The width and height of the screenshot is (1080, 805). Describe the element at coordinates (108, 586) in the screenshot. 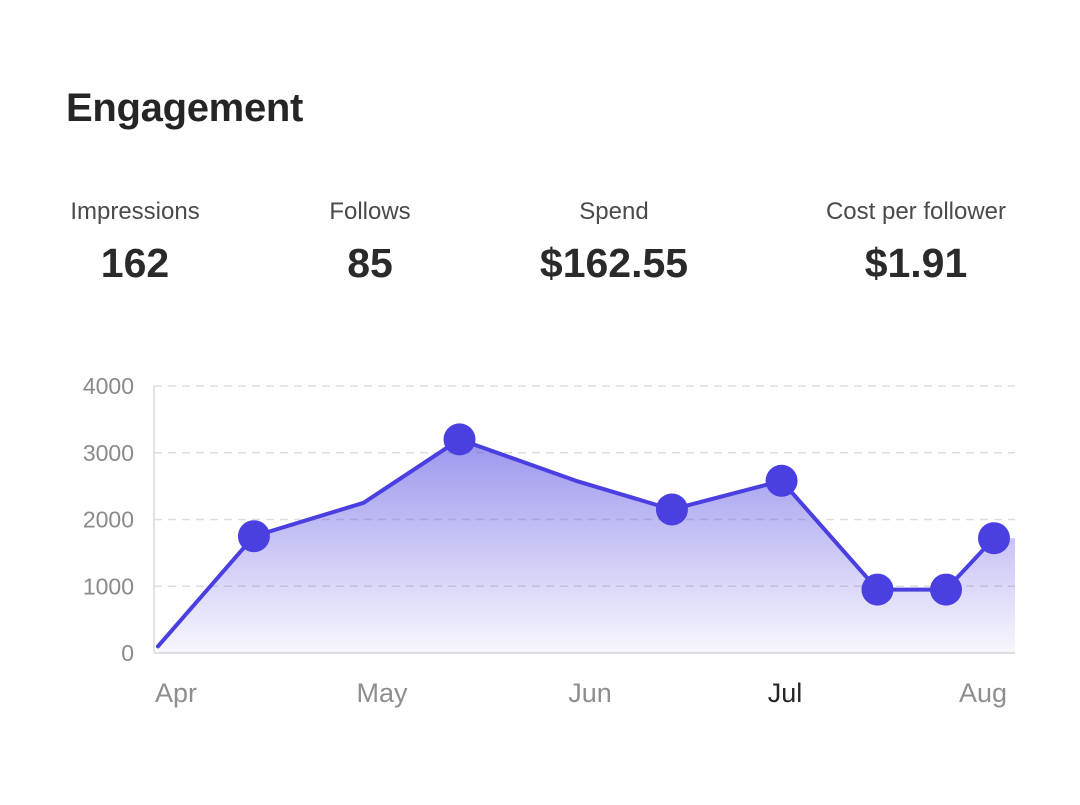

I see `y-tick-label: 1000` at that location.